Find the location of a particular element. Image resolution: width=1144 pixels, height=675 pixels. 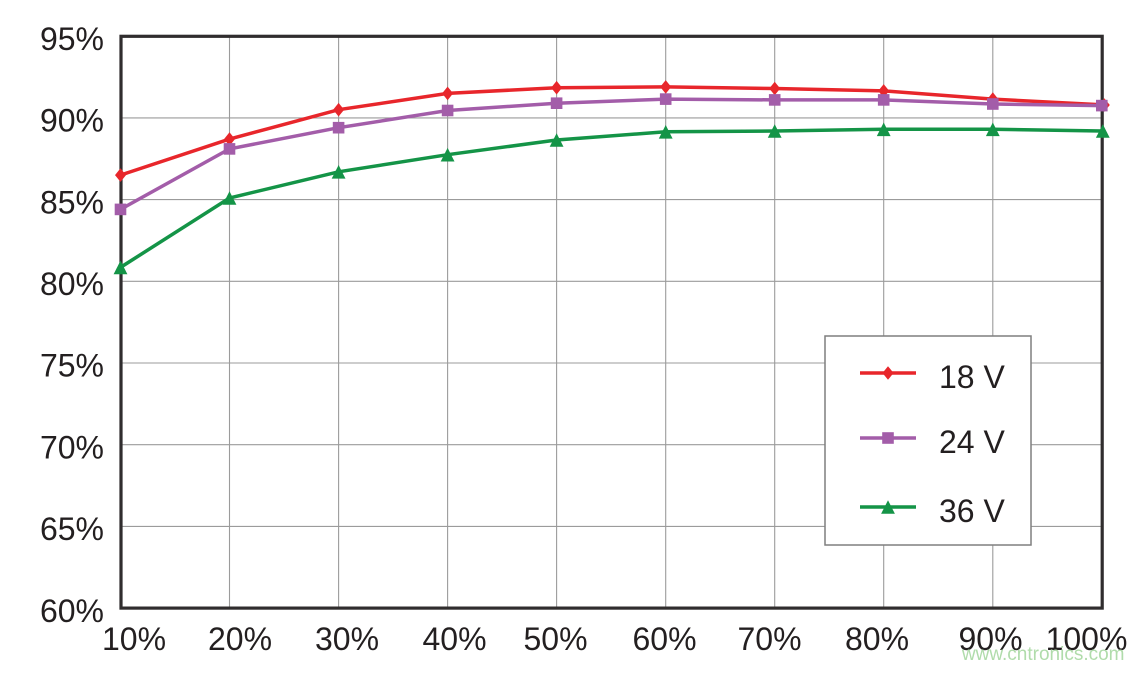

svg-text: 24 V is located at coordinates (972, 442).